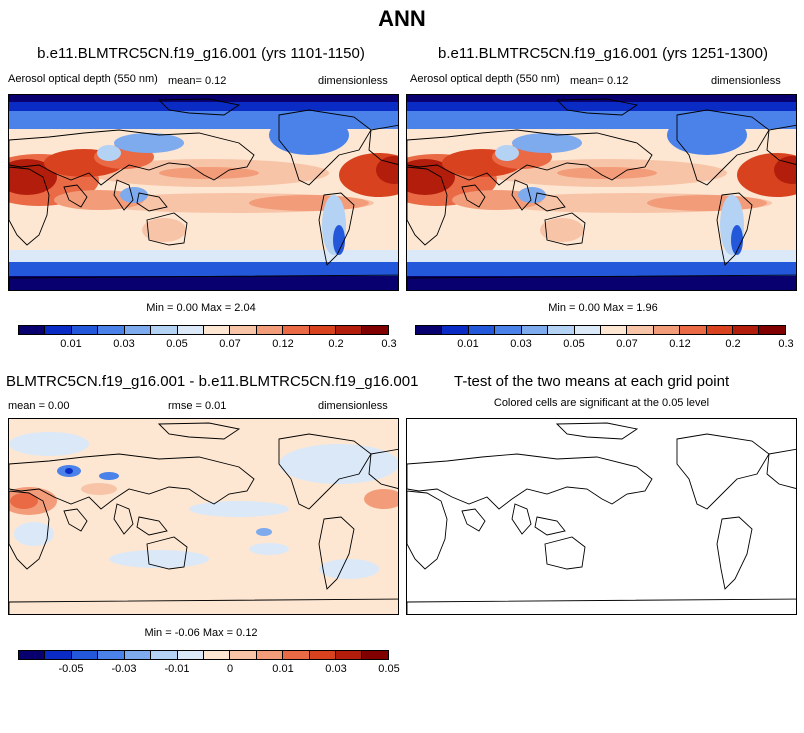 The height and width of the screenshot is (733, 804). I want to click on panel-3-colorbar, so click(203, 655).